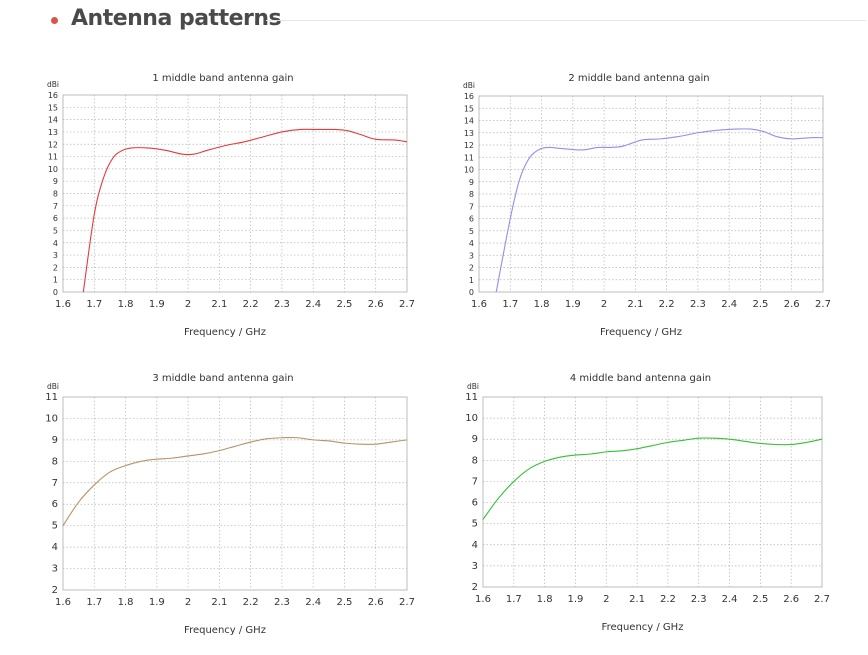 Image resolution: width=868 pixels, height=655 pixels. What do you see at coordinates (176, 18) in the screenshot?
I see `section-title: Antenna patterns` at bounding box center [176, 18].